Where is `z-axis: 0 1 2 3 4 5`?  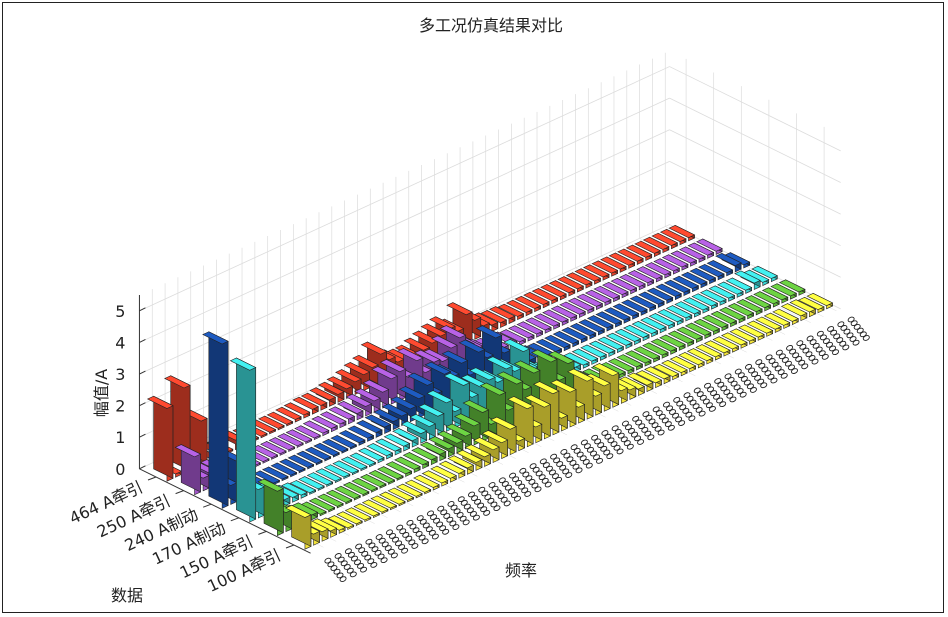 z-axis: 0 1 2 3 4 5 is located at coordinates (130, 390).